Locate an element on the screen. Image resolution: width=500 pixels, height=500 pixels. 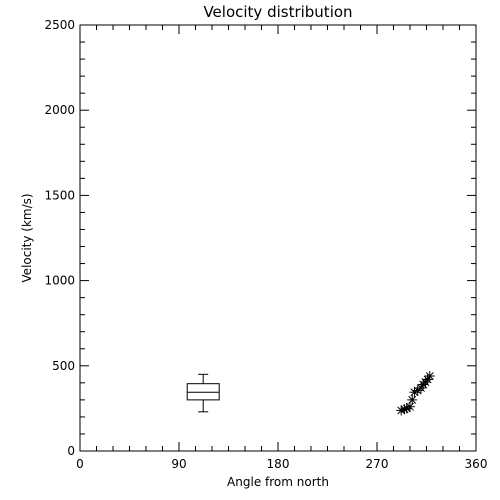
x-tick-label: 90 is located at coordinates (178, 464).